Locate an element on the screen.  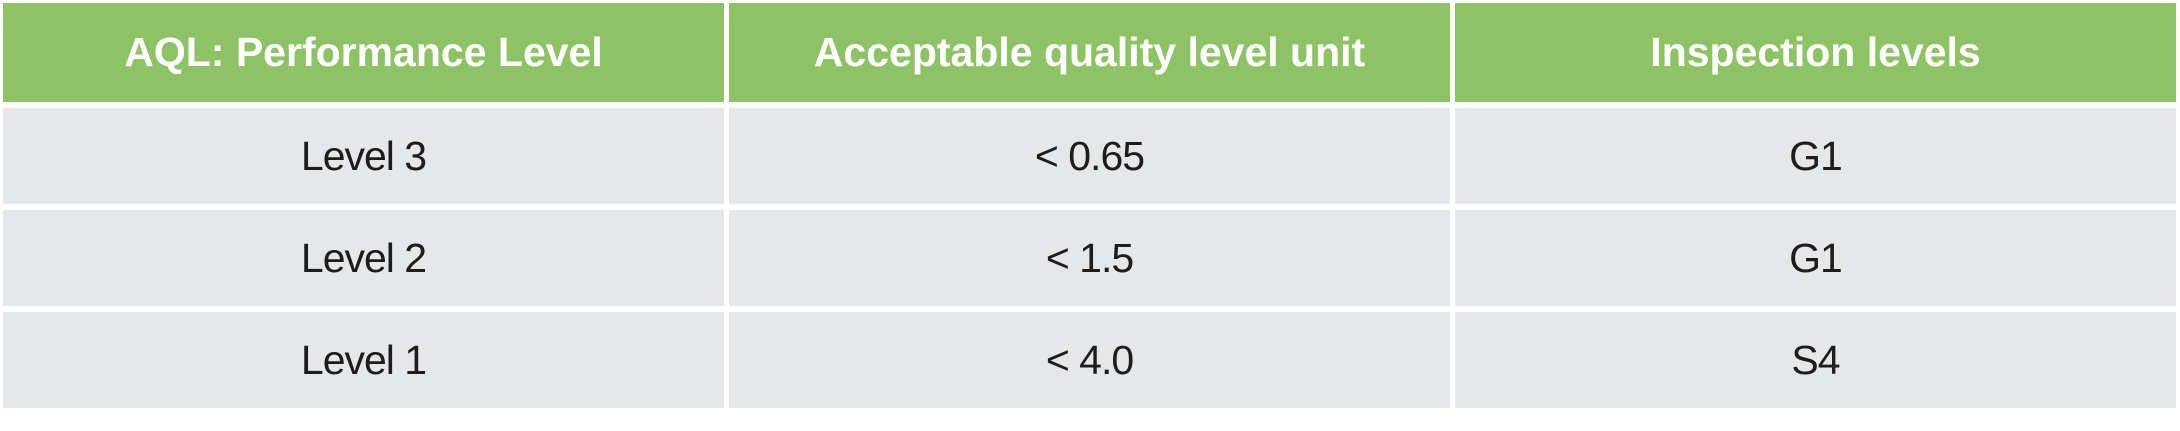
table-cell-aql-unit: < 1.5 is located at coordinates (1089, 258).